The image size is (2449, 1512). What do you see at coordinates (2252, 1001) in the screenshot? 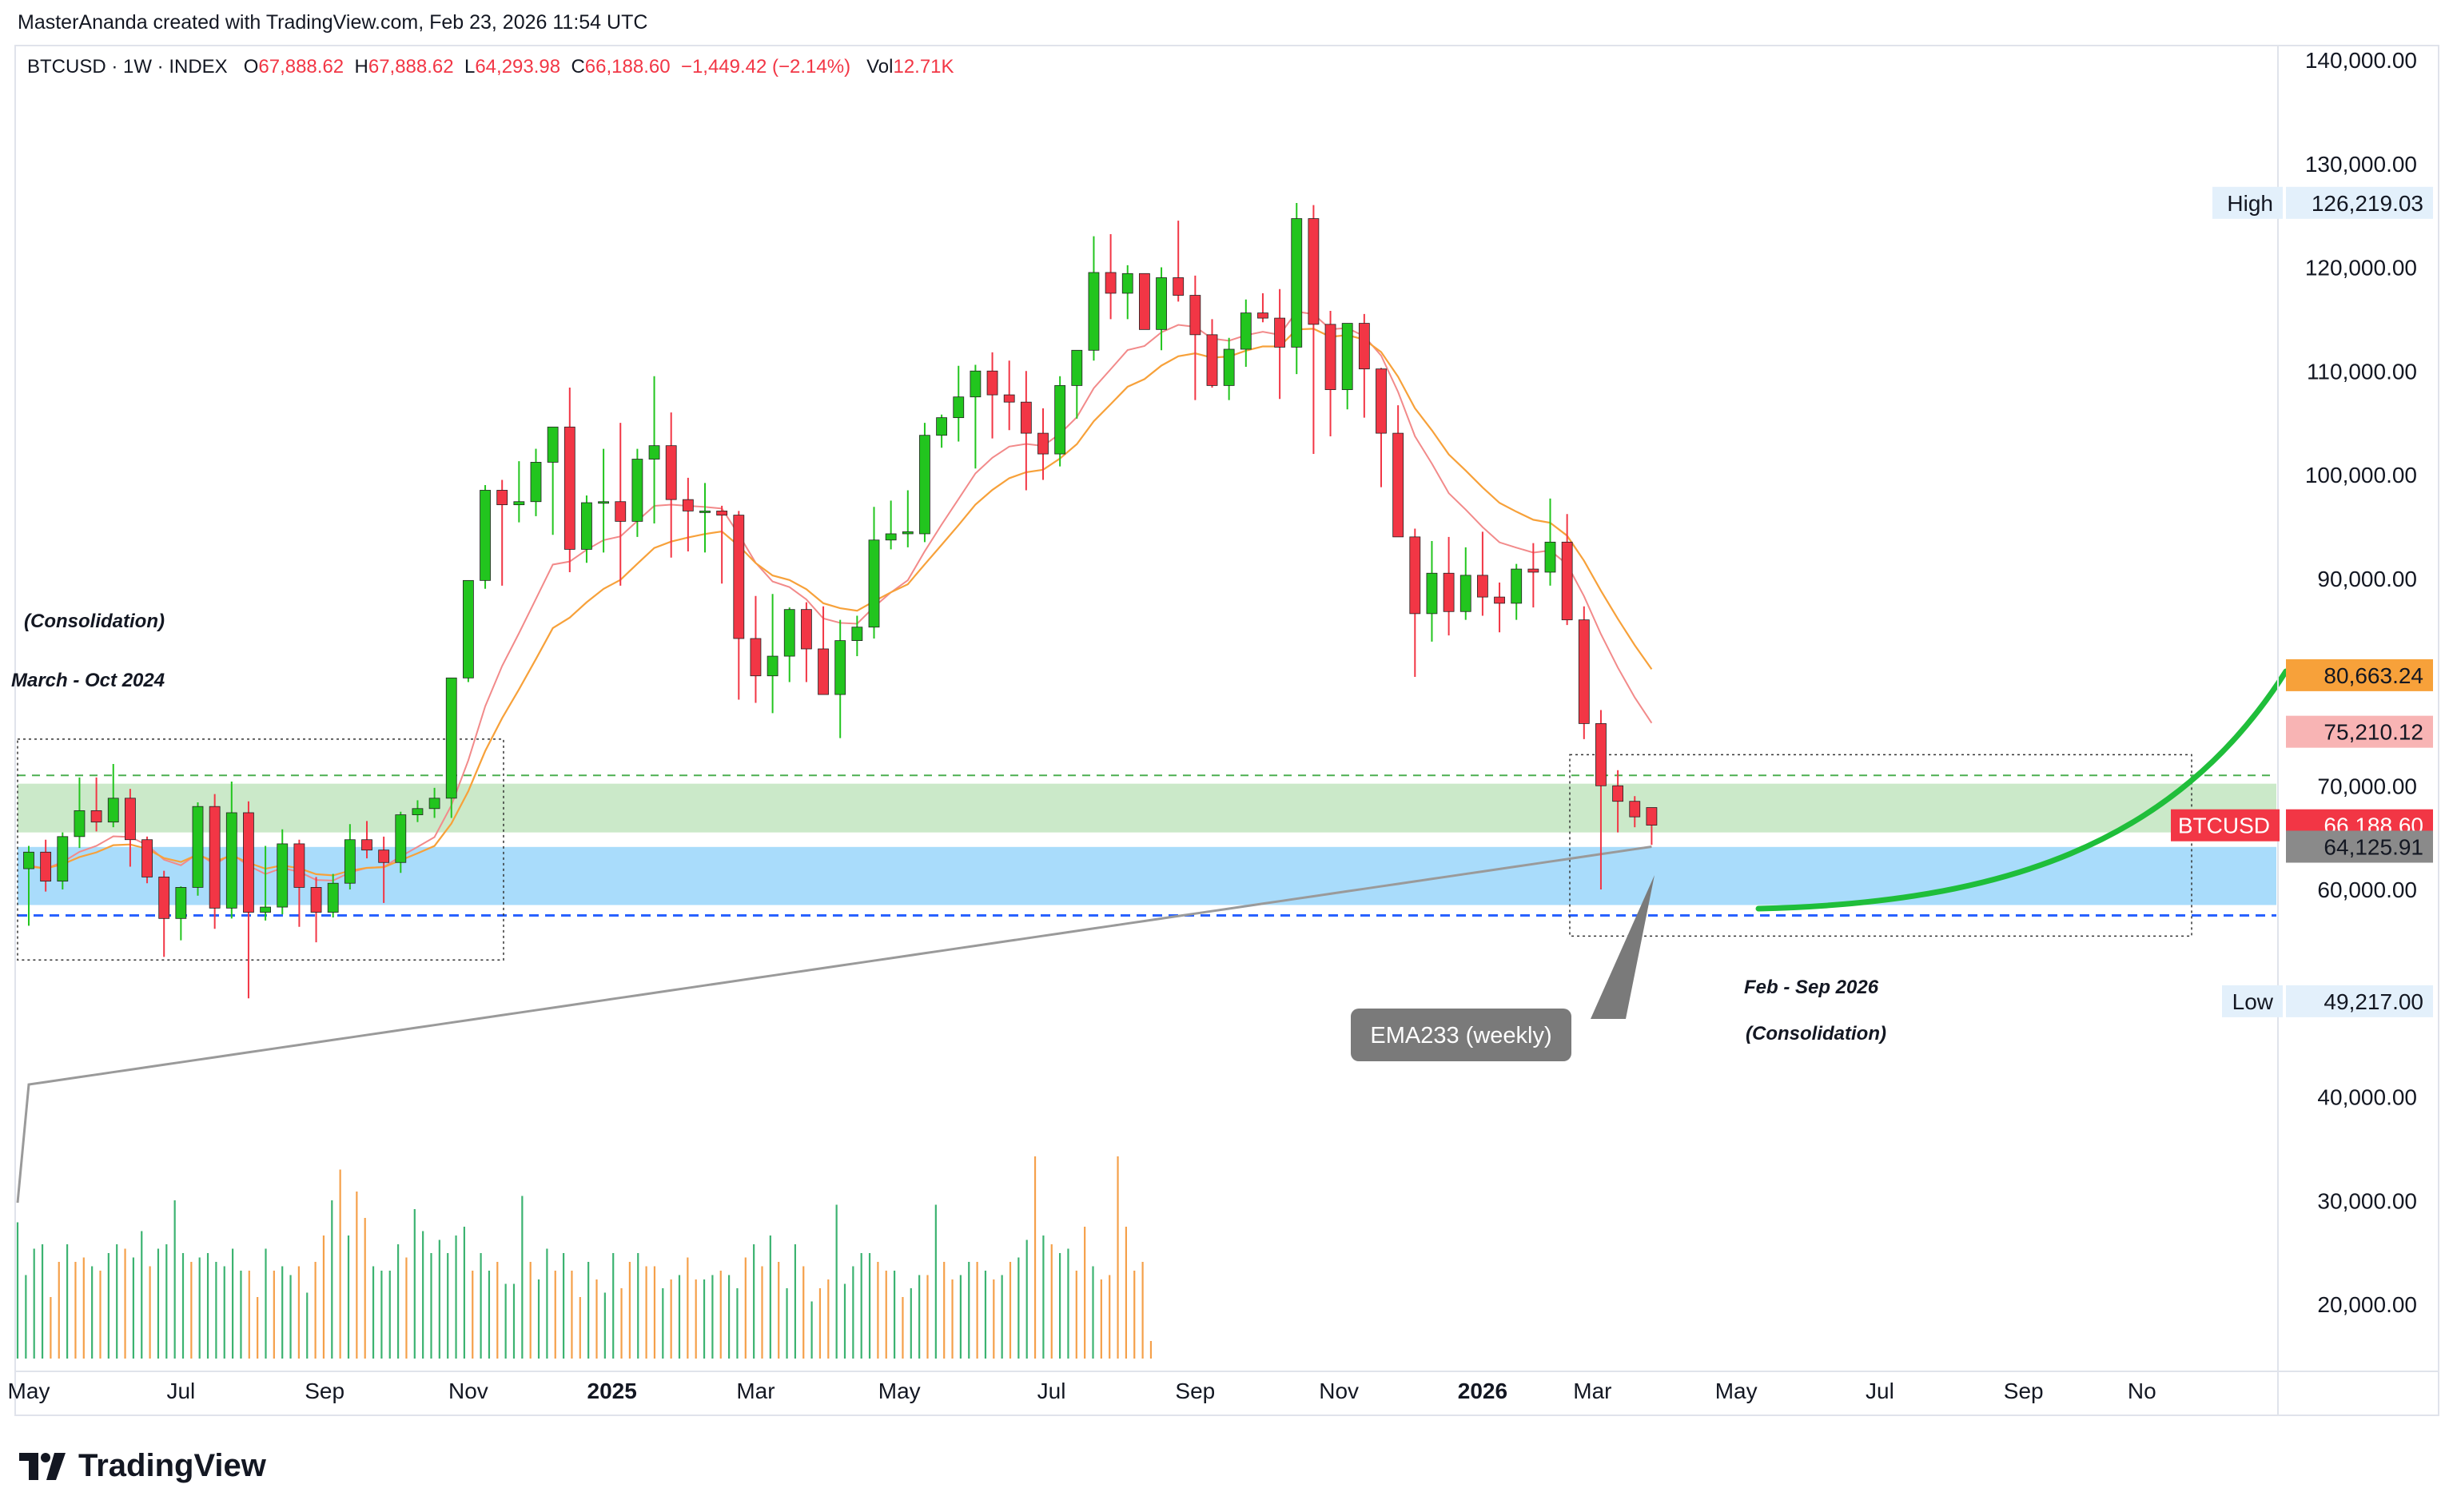
I see `low-label-tag-bg` at bounding box center [2252, 1001].